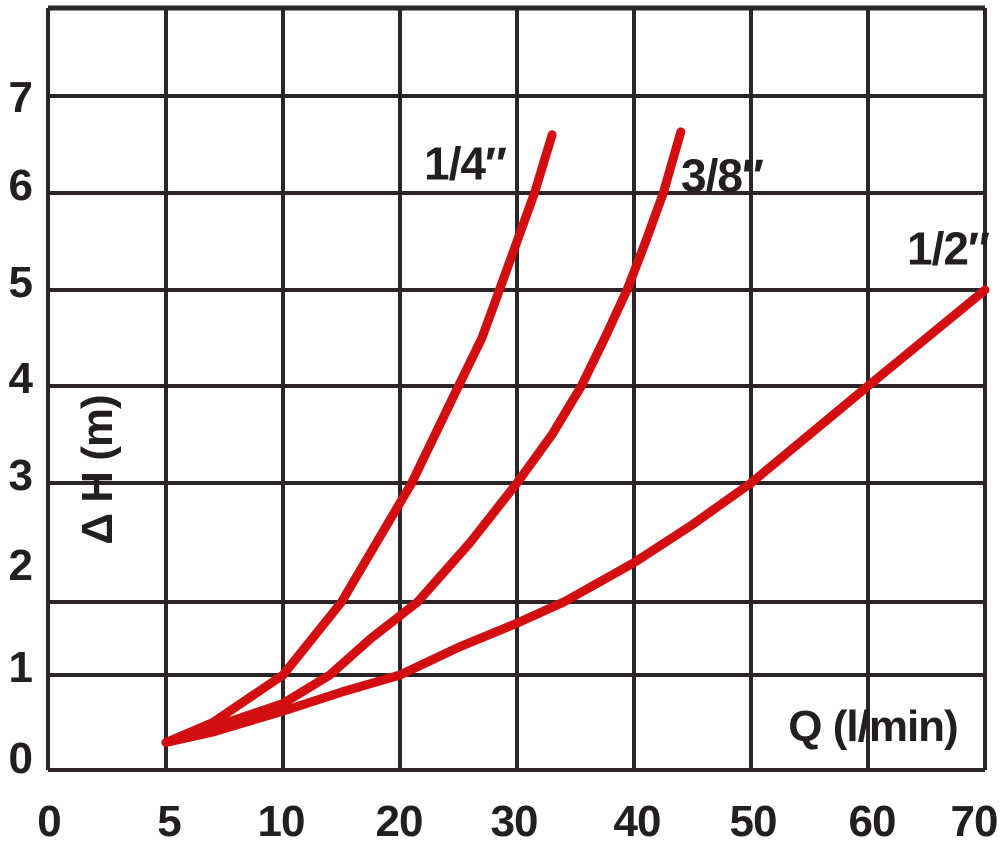  I want to click on y-tick-label-6: 6, so click(20, 185).